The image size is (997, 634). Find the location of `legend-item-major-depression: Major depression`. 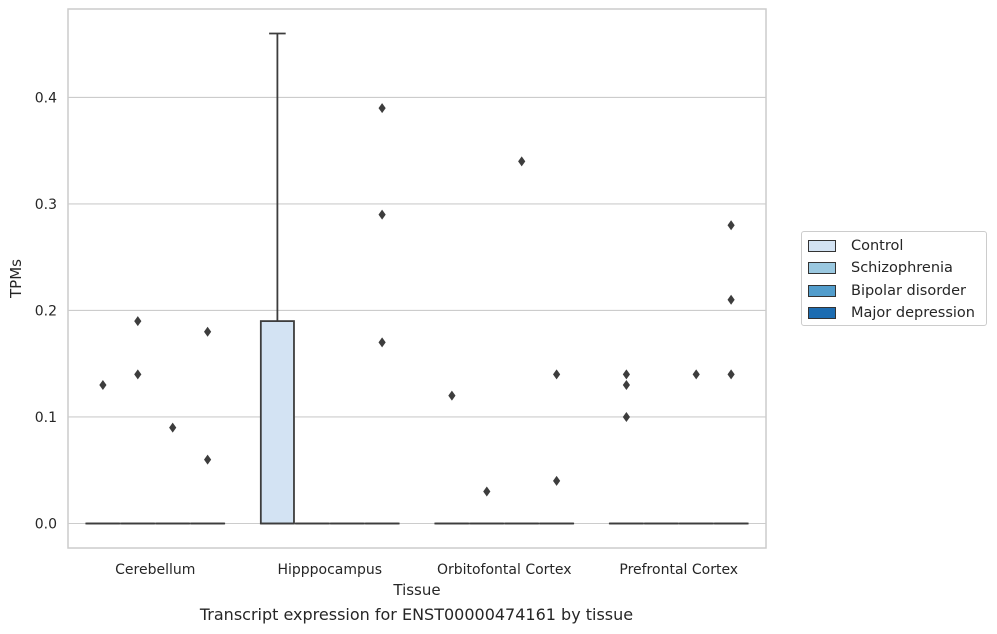

legend-item-major-depression: Major depression is located at coordinates (891, 313).